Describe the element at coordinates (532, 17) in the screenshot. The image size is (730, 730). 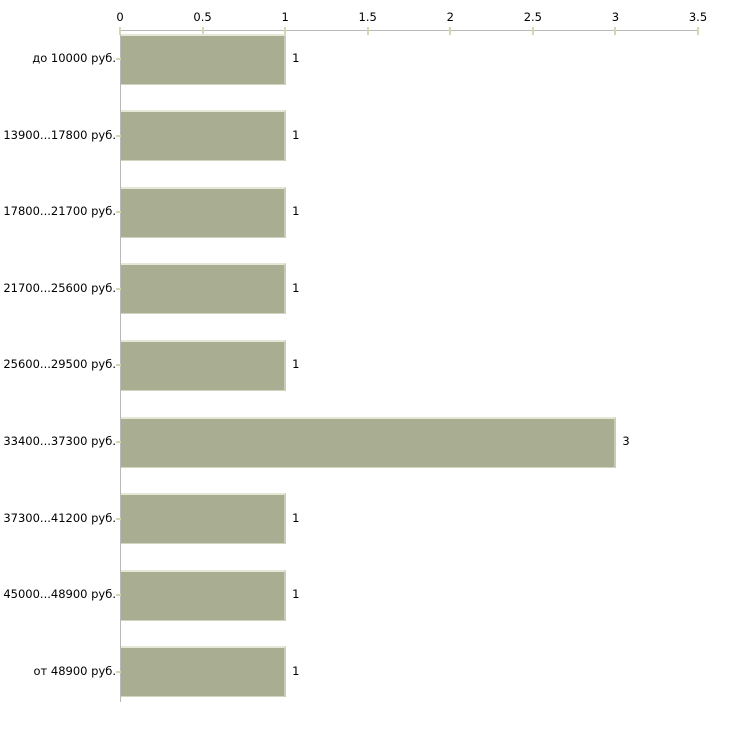
I see `x-axis-tick-label: 2.5` at that location.